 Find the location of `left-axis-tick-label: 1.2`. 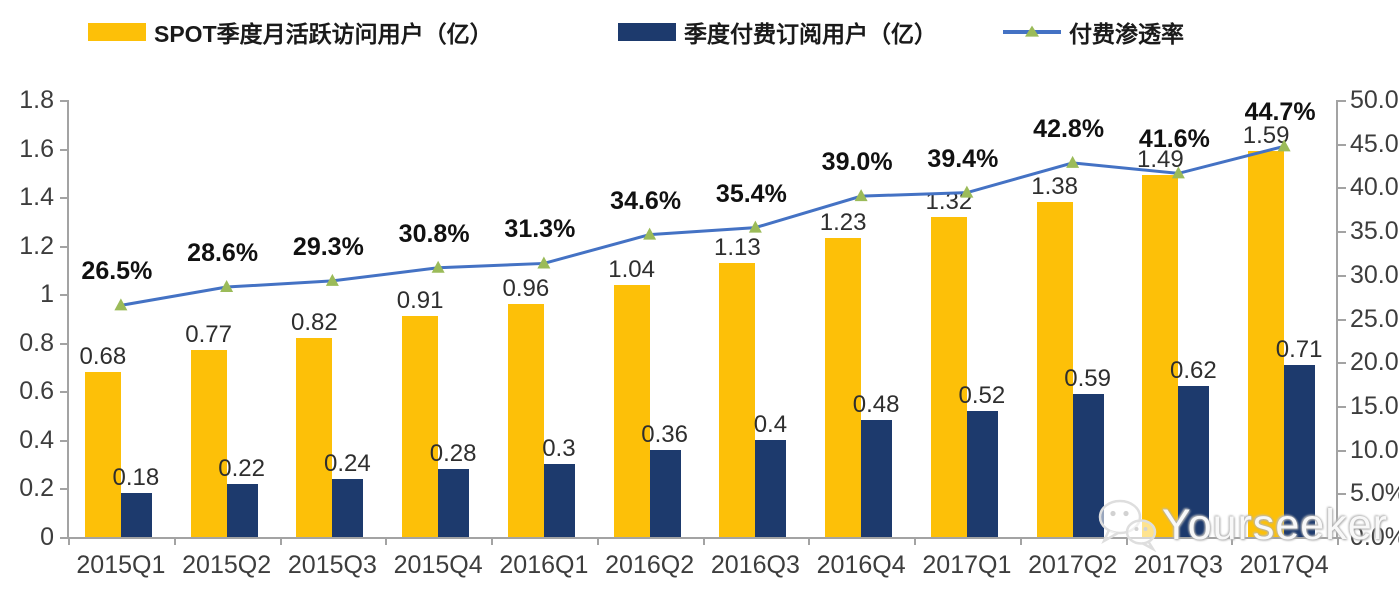

left-axis-tick-label: 1.2 is located at coordinates (36, 245).